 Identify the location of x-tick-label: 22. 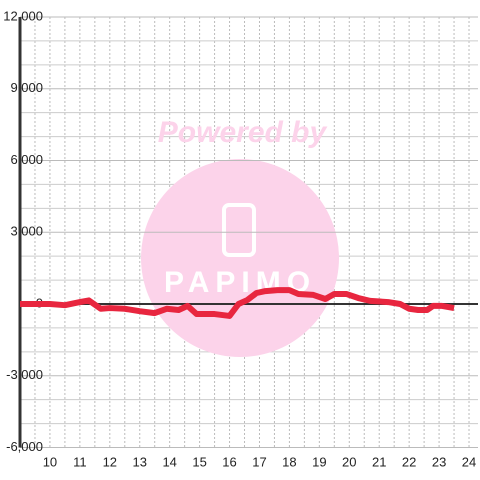
(409, 461).